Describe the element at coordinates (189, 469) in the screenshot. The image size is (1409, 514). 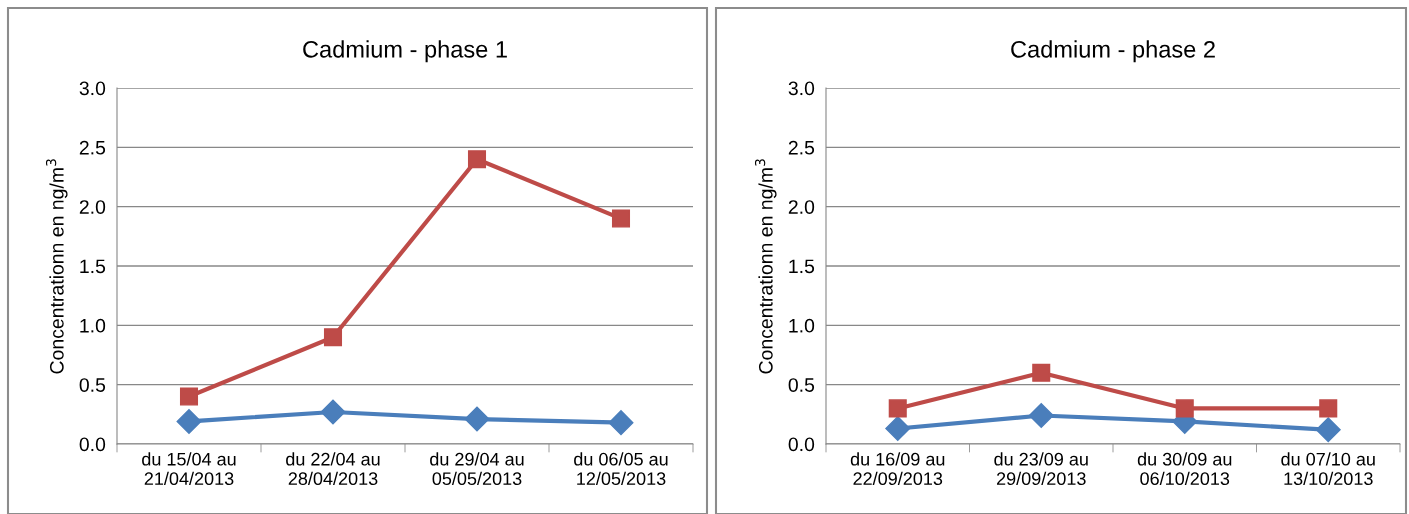
I see `x-tick-label: du 15/04 au 21/04/2013` at that location.